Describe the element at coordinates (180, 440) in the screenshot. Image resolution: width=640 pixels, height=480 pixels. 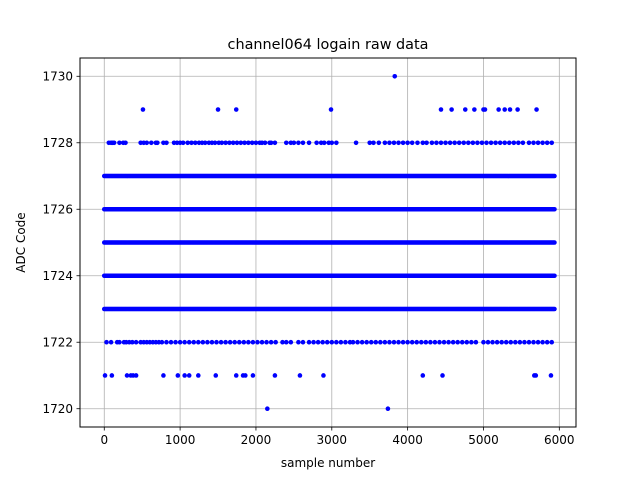
I see `x-tick-label: 1000` at that location.